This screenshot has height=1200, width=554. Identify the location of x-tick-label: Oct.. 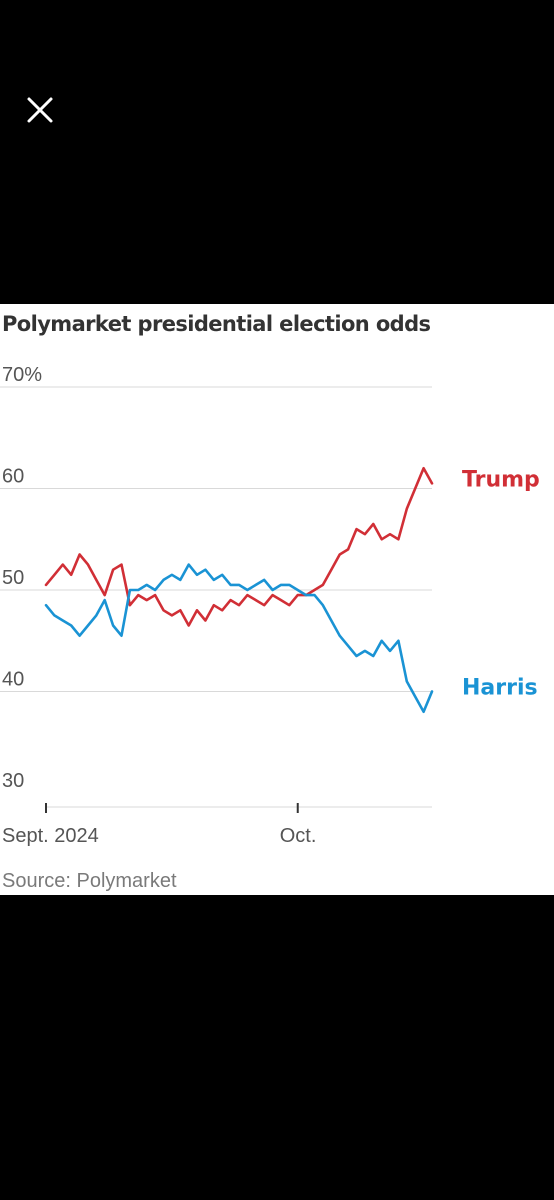
(298, 836).